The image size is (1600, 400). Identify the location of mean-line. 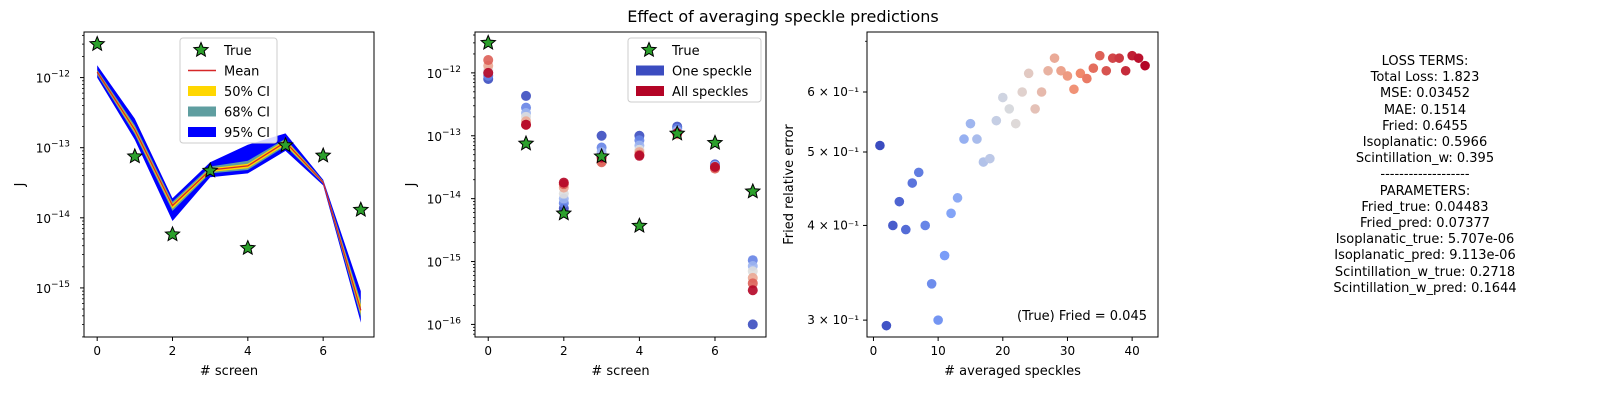
(229, 191).